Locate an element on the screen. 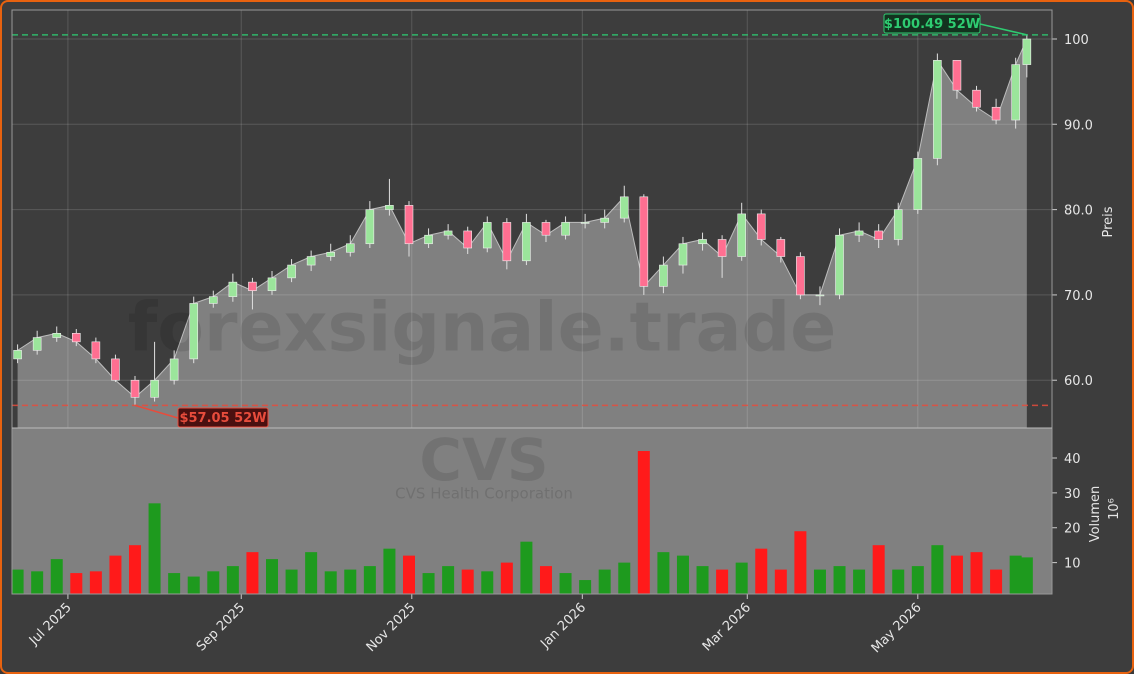 The image size is (1134, 674). y-tick-label: 20 is located at coordinates (1072, 529).